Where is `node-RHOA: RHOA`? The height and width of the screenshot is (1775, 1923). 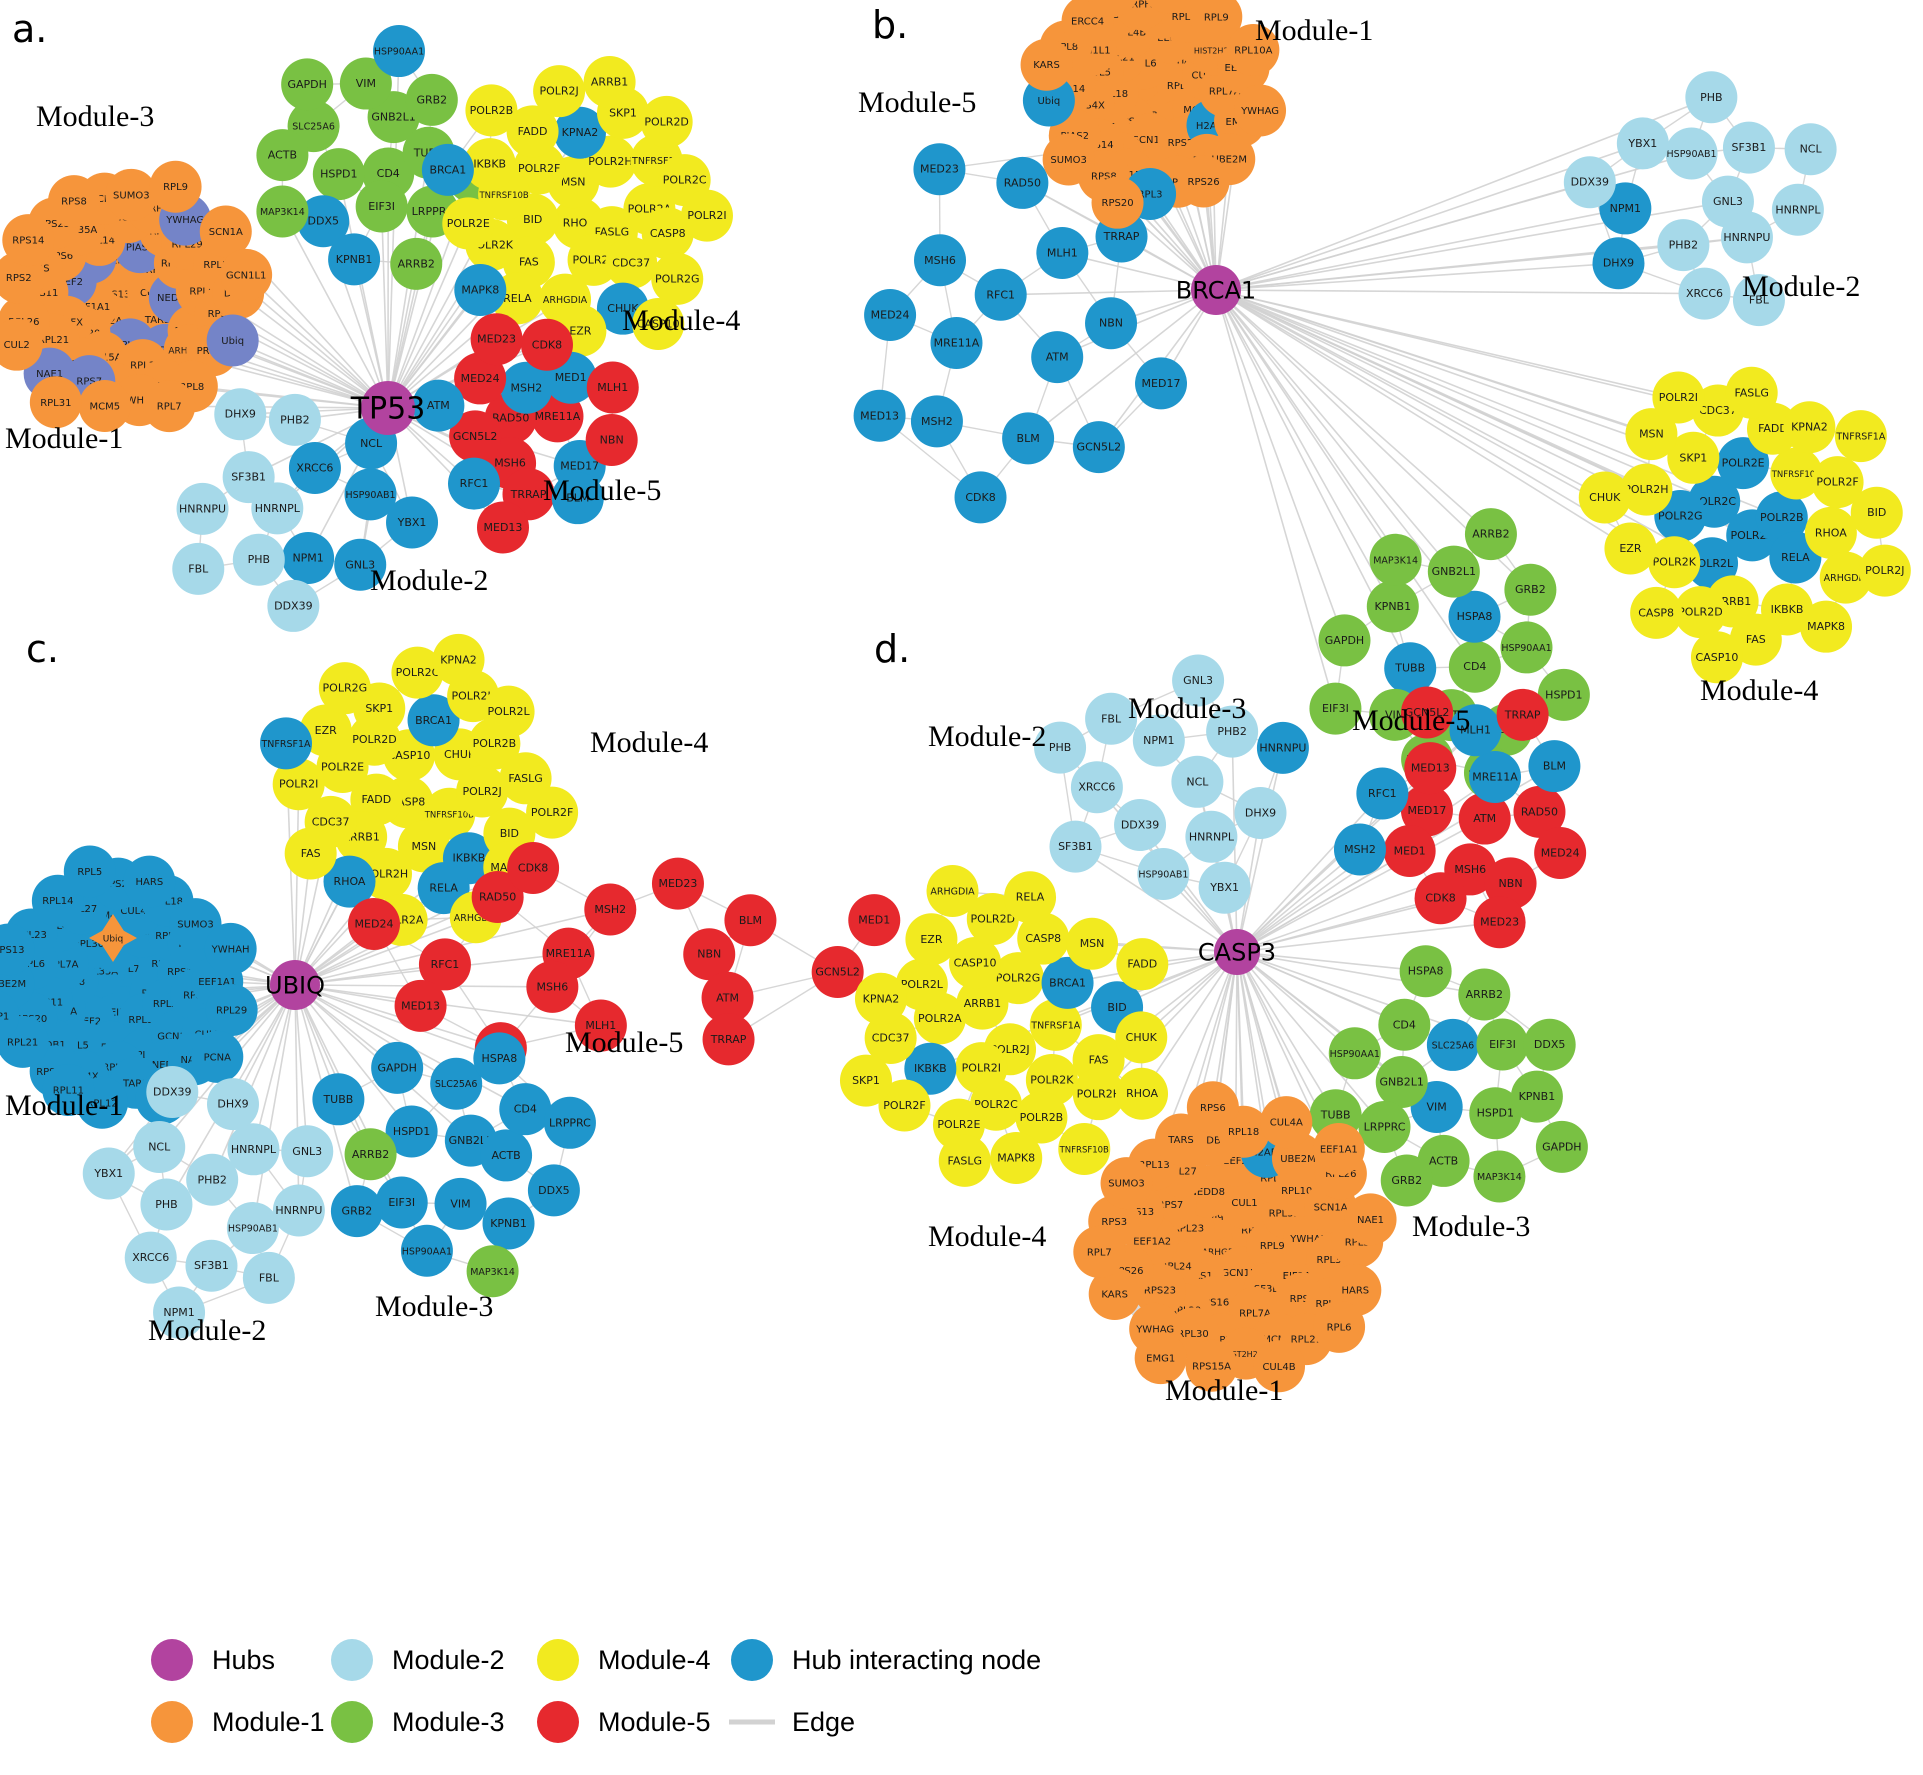 node-RHOA: RHOA is located at coordinates (349, 881).